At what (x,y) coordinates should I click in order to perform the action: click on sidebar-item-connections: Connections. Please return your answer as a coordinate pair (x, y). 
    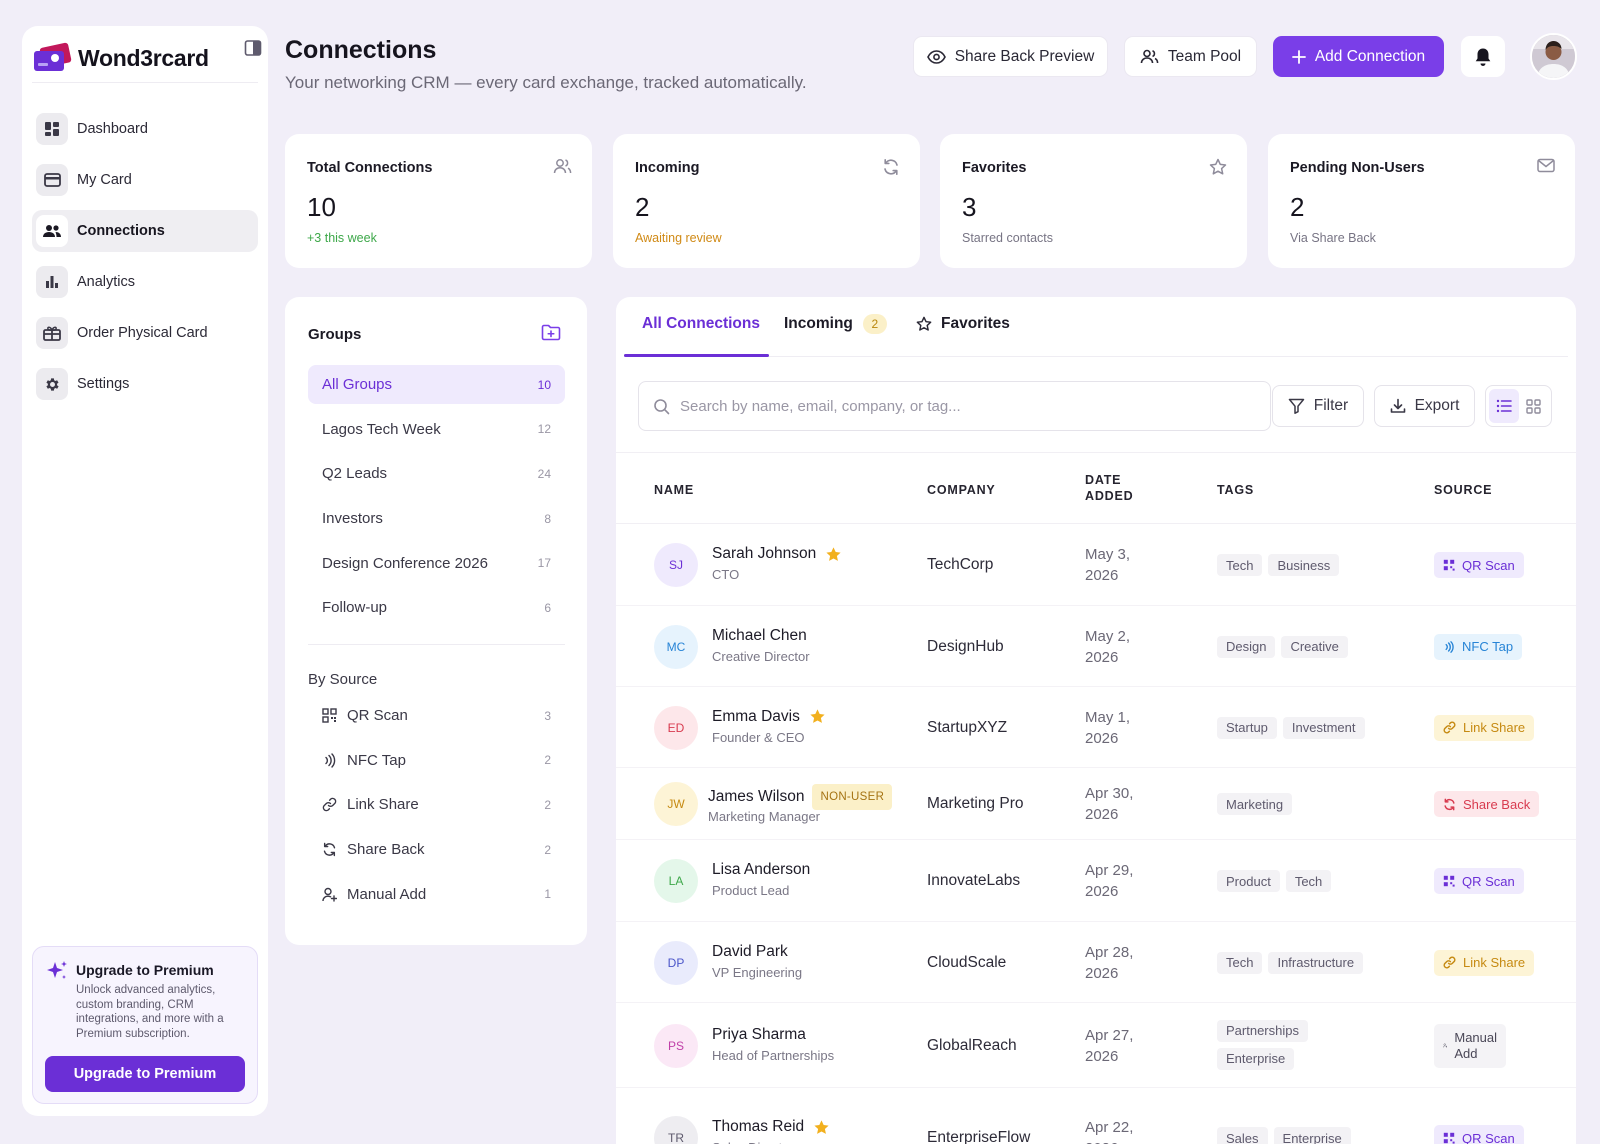
    Looking at the image, I should click on (145, 231).